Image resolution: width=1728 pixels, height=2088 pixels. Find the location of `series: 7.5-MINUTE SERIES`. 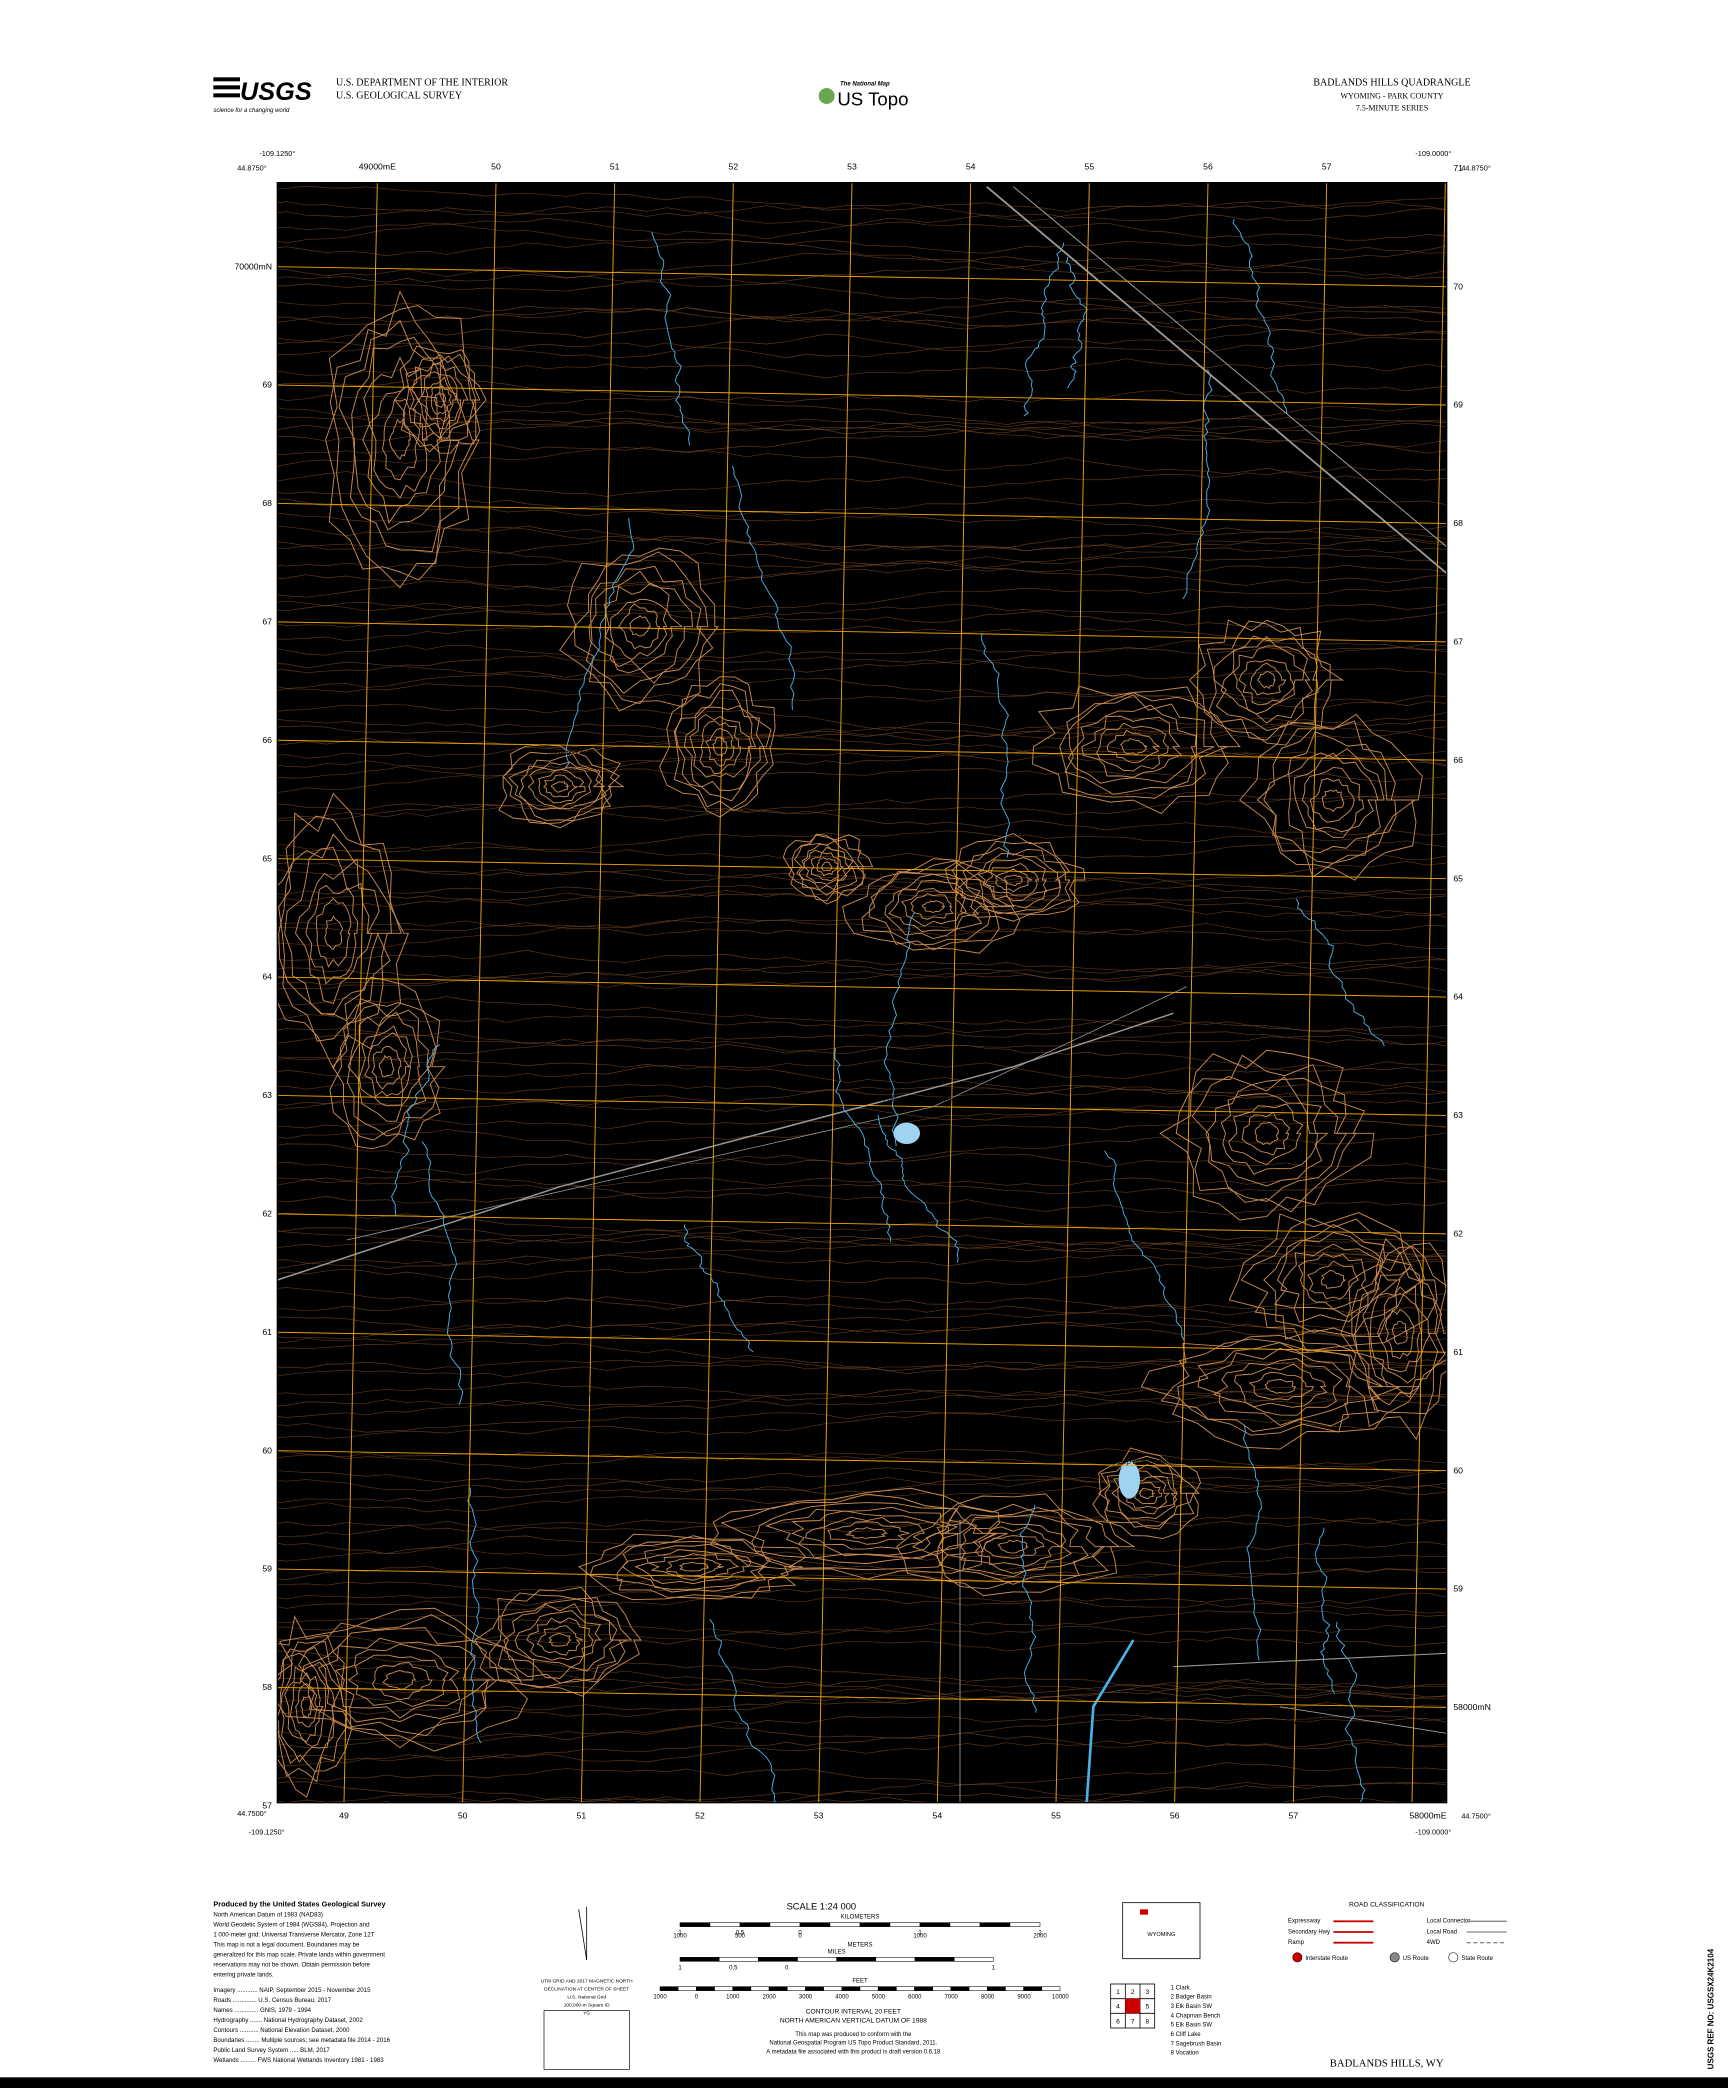

series: 7.5-MINUTE SERIES is located at coordinates (1392, 108).